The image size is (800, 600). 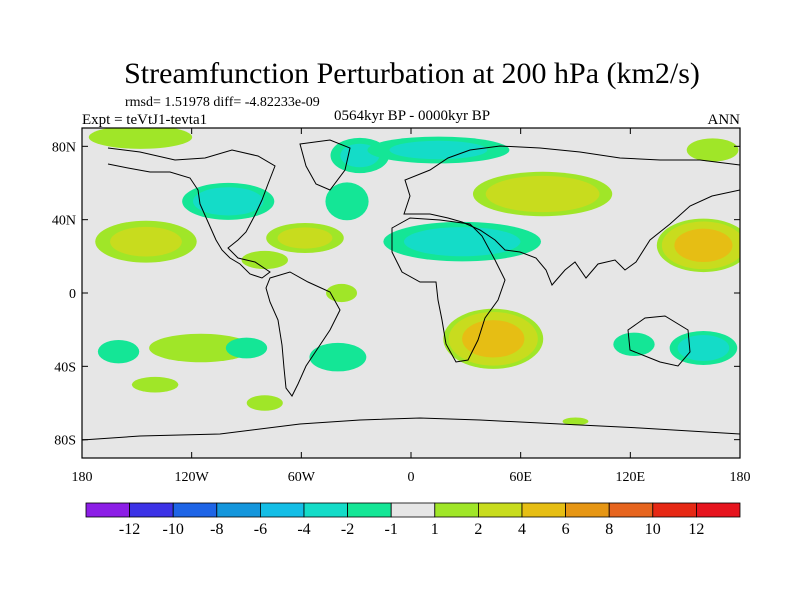 I want to click on coastline-antarctica, so click(x=411, y=429).